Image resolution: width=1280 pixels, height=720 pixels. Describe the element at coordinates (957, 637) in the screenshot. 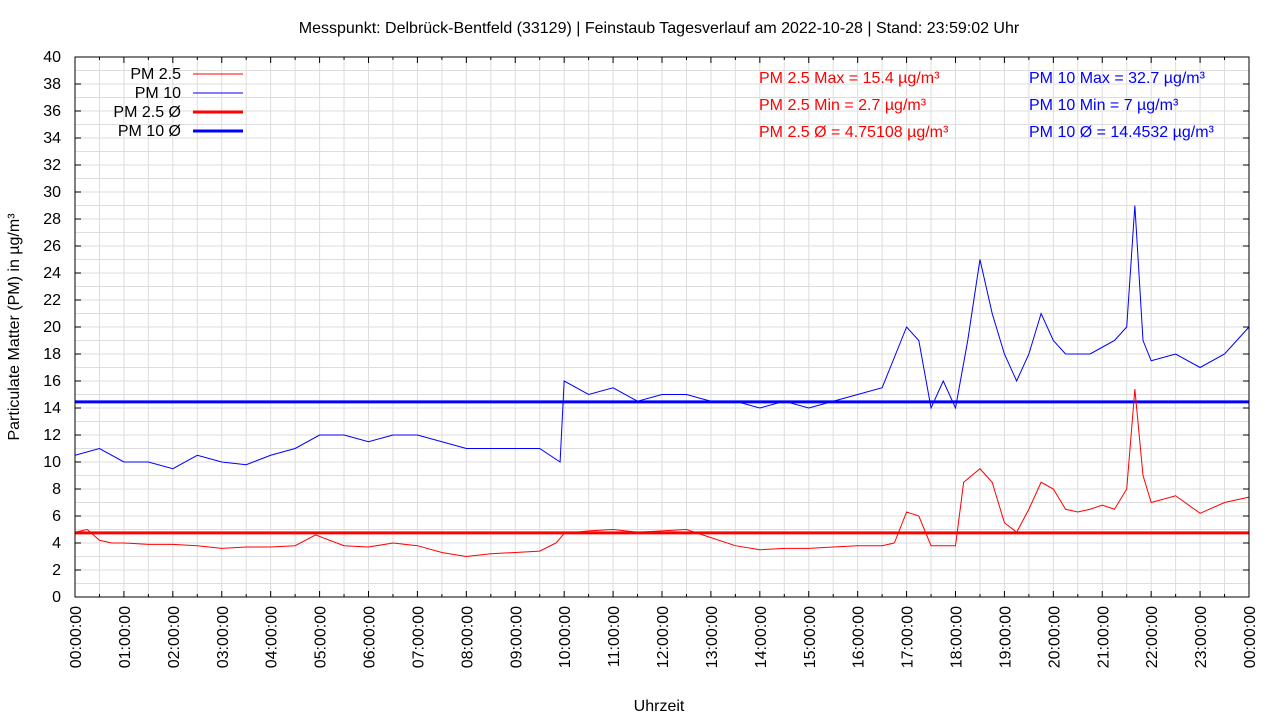

I see `x-tick-label: 18:00:00` at that location.